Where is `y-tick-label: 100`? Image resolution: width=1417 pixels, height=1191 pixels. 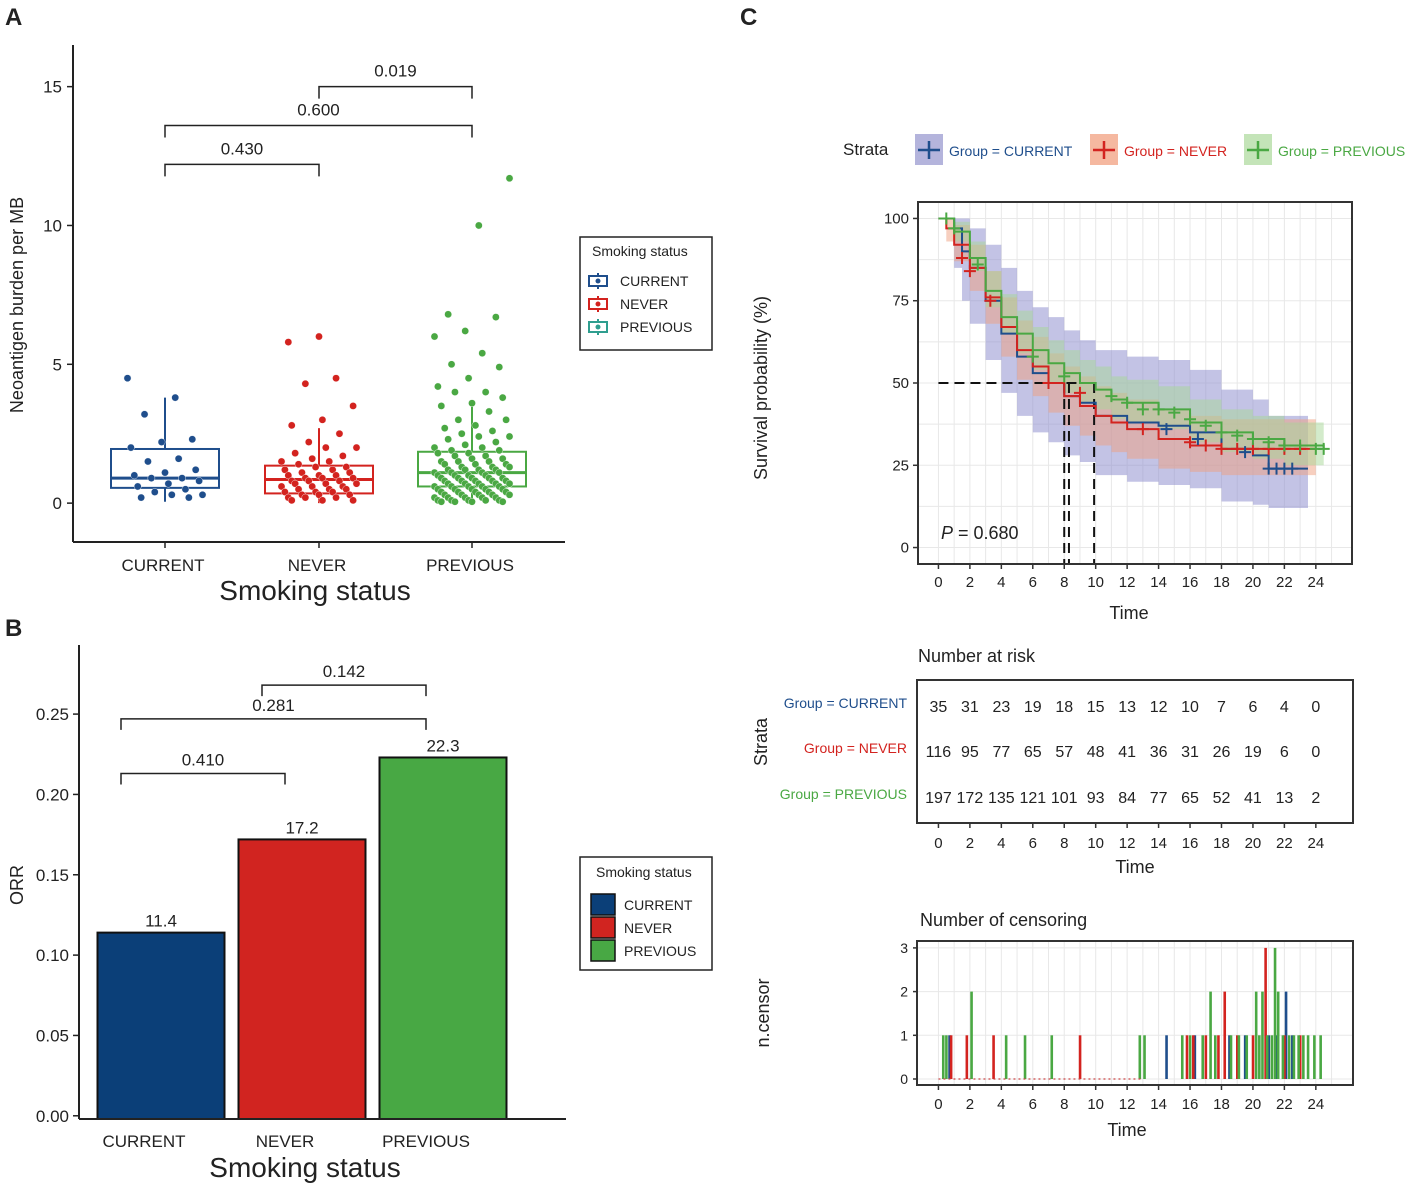
y-tick-label: 100 is located at coordinates (896, 218).